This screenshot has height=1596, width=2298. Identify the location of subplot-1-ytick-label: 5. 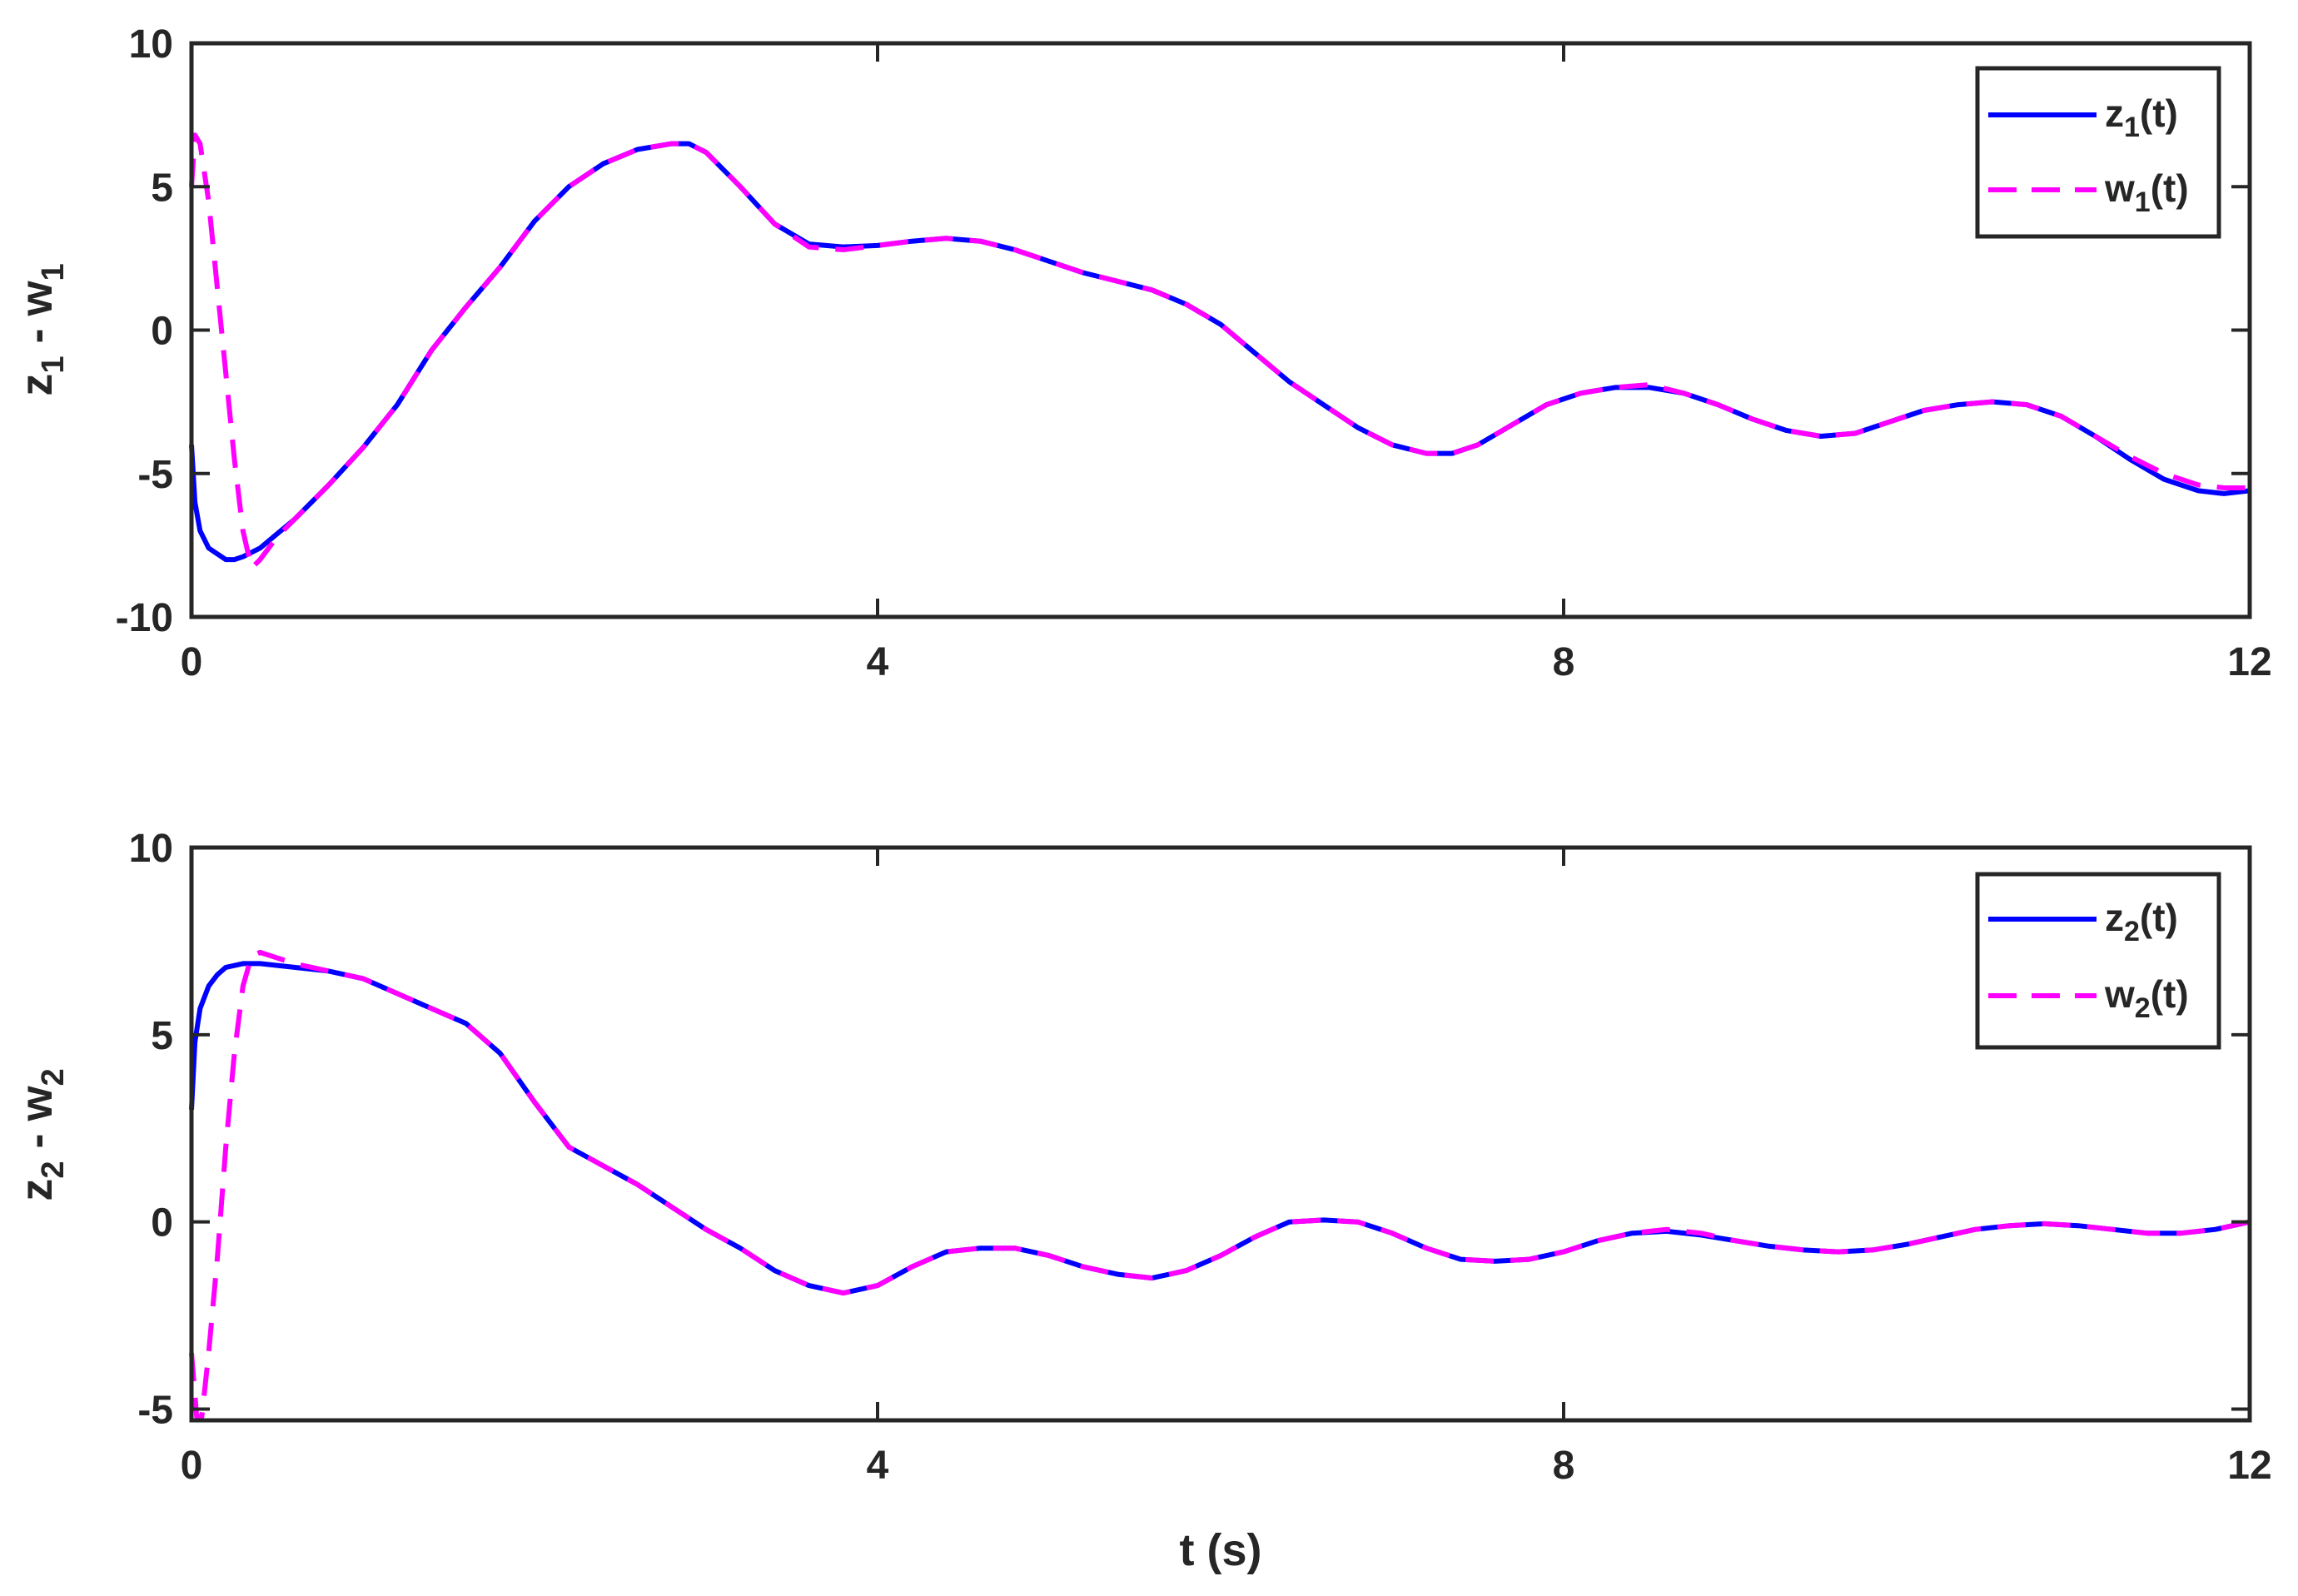
(162, 188).